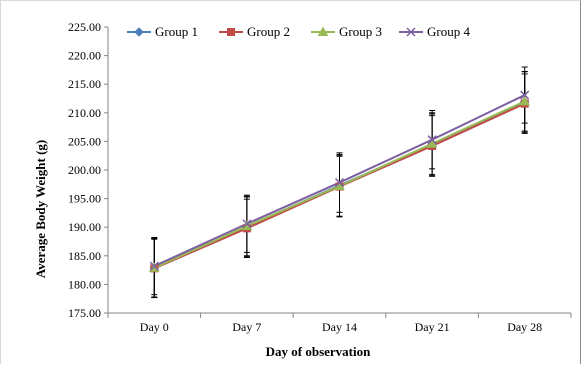 Image resolution: width=581 pixels, height=369 pixels. What do you see at coordinates (154, 327) in the screenshot?
I see `x-tick-label: Day 0` at bounding box center [154, 327].